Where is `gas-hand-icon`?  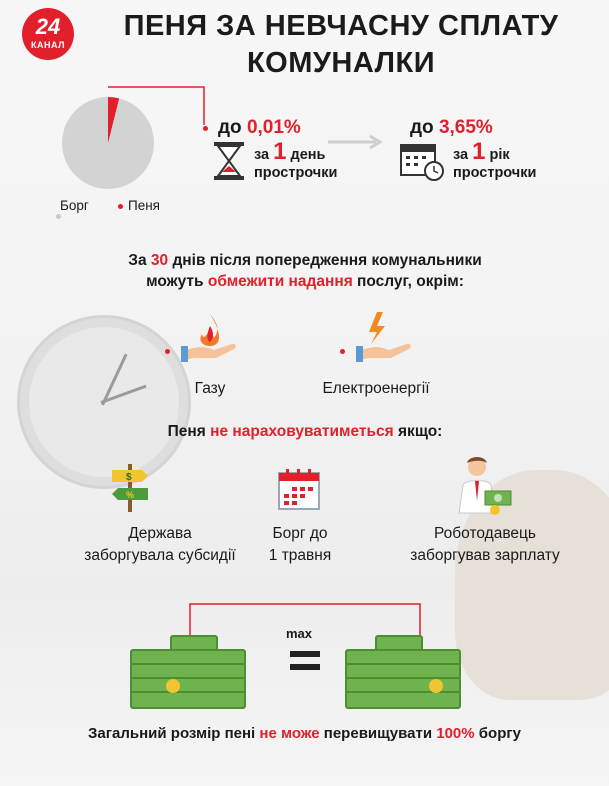 gas-hand-icon is located at coordinates (208, 338).